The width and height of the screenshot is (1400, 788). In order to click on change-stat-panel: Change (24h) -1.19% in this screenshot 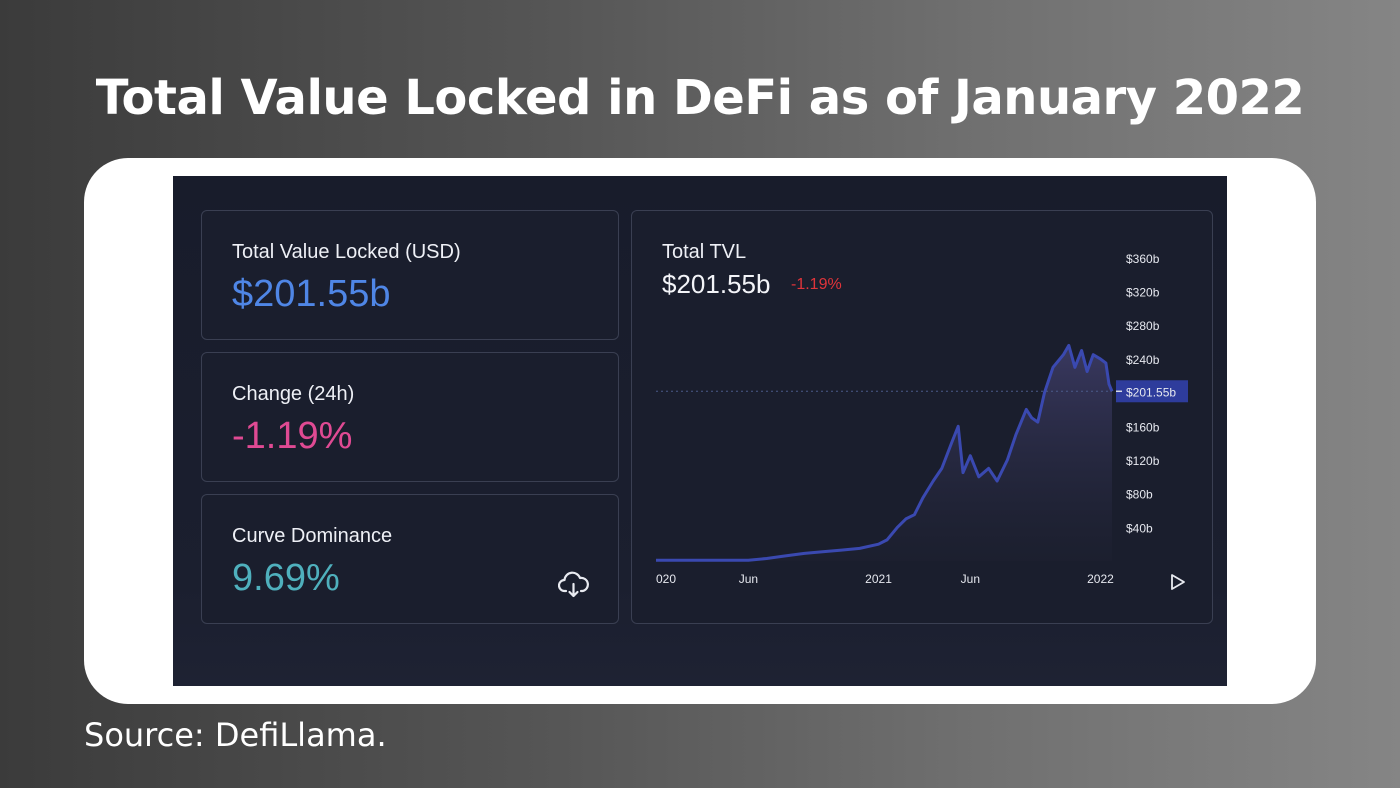, I will do `click(410, 417)`.